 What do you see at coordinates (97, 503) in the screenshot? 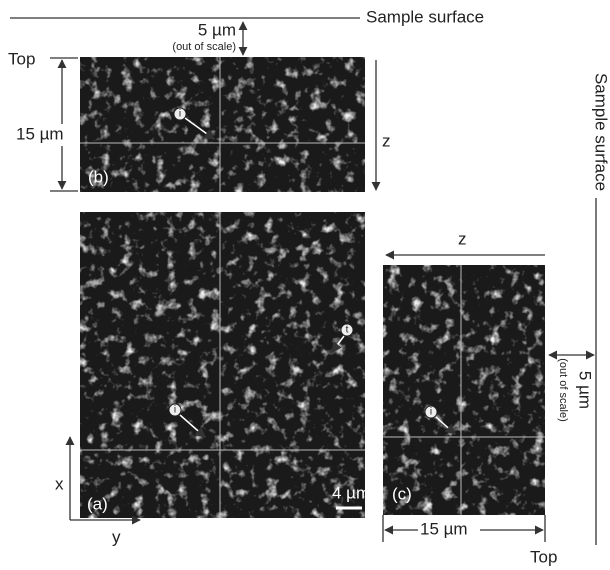
I see `panel-label: (a)` at bounding box center [97, 503].